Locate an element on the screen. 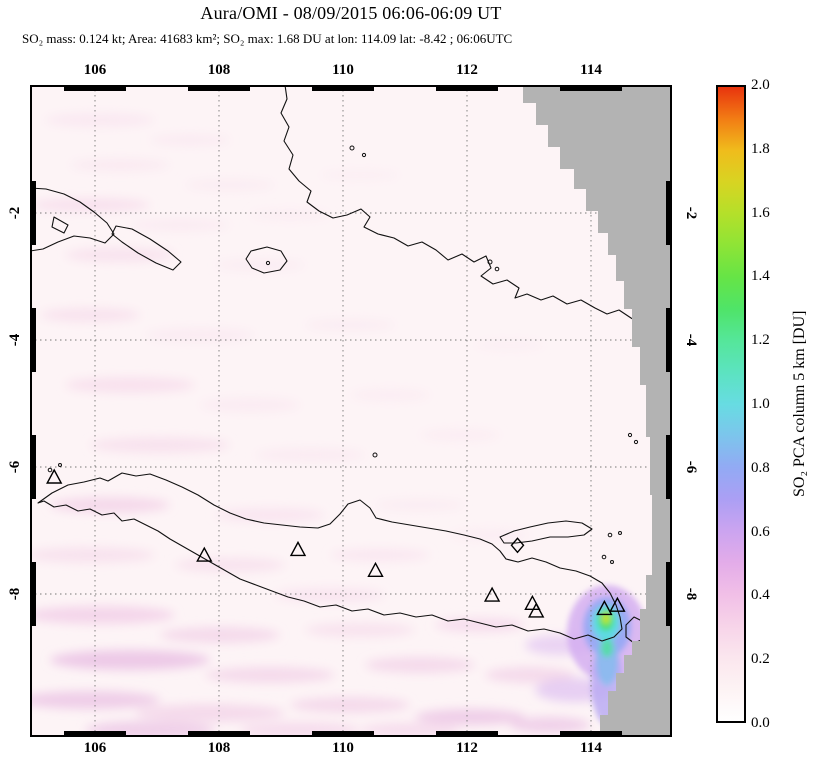 The height and width of the screenshot is (759, 823). lon-tick-top: 110 is located at coordinates (343, 70).